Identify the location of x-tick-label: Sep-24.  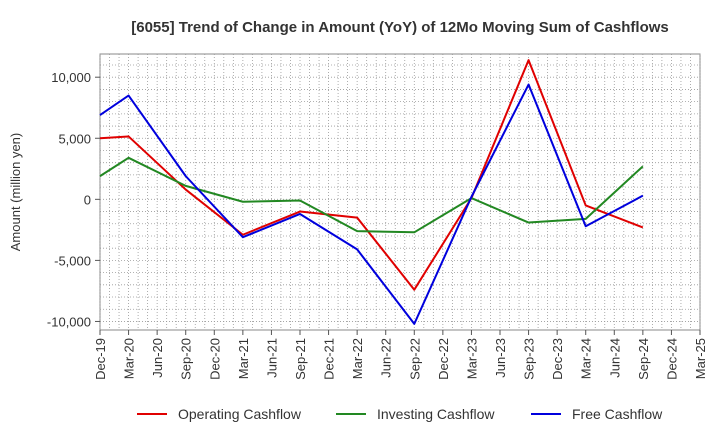
(643, 359).